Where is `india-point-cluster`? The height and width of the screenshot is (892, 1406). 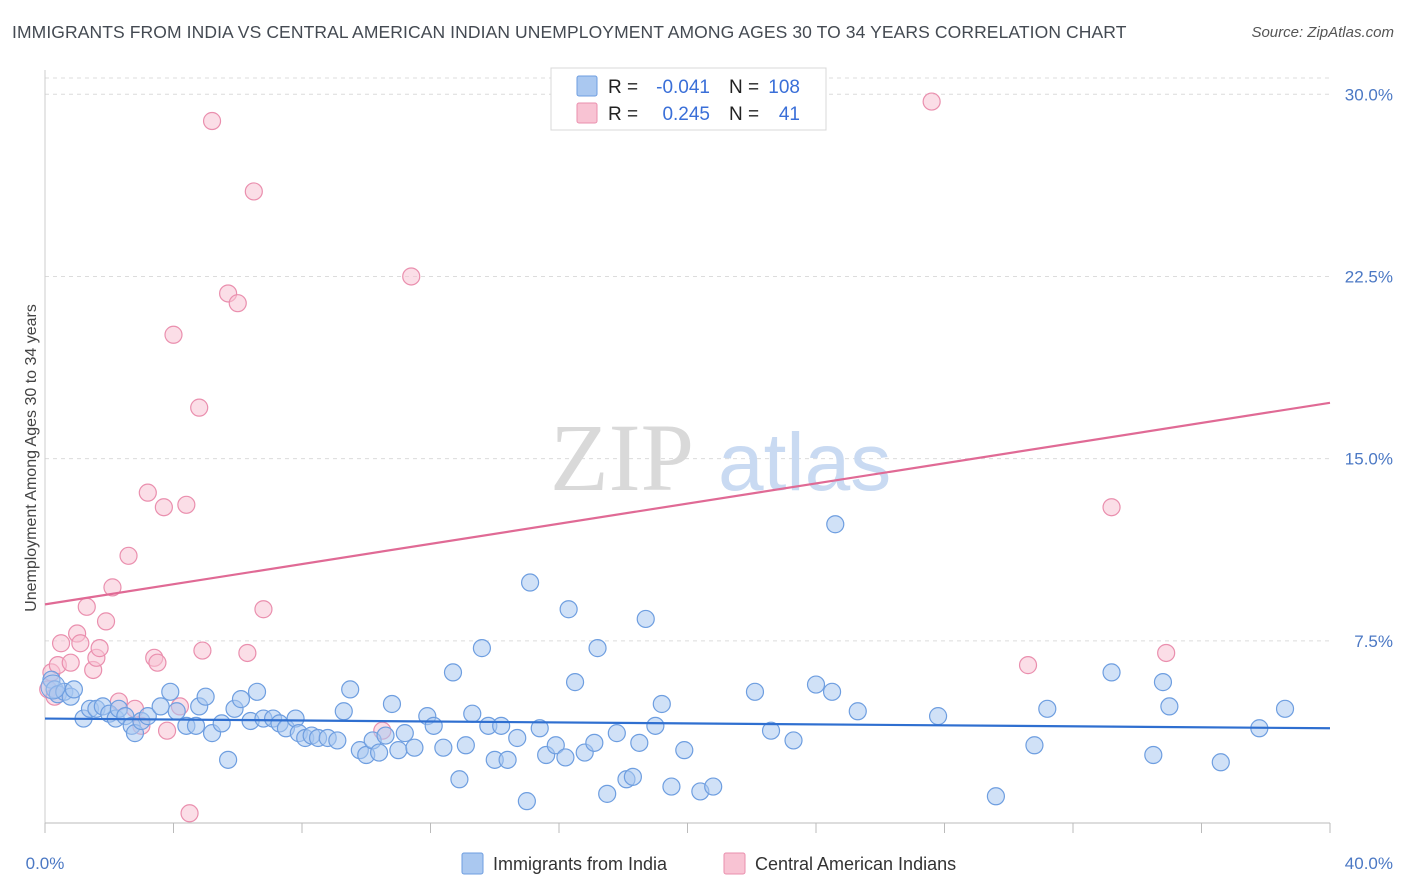 india-point-cluster is located at coordinates (53, 687).